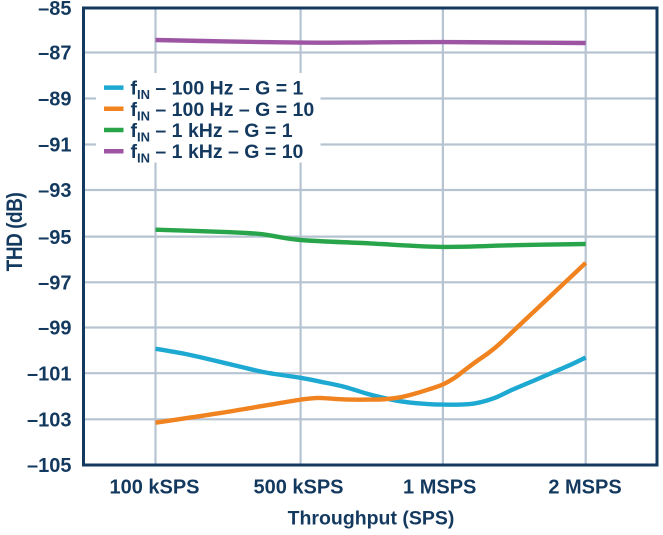 This screenshot has width=663, height=535. Describe the element at coordinates (439, 488) in the screenshot. I see `svg-text: 1 MSPS` at that location.